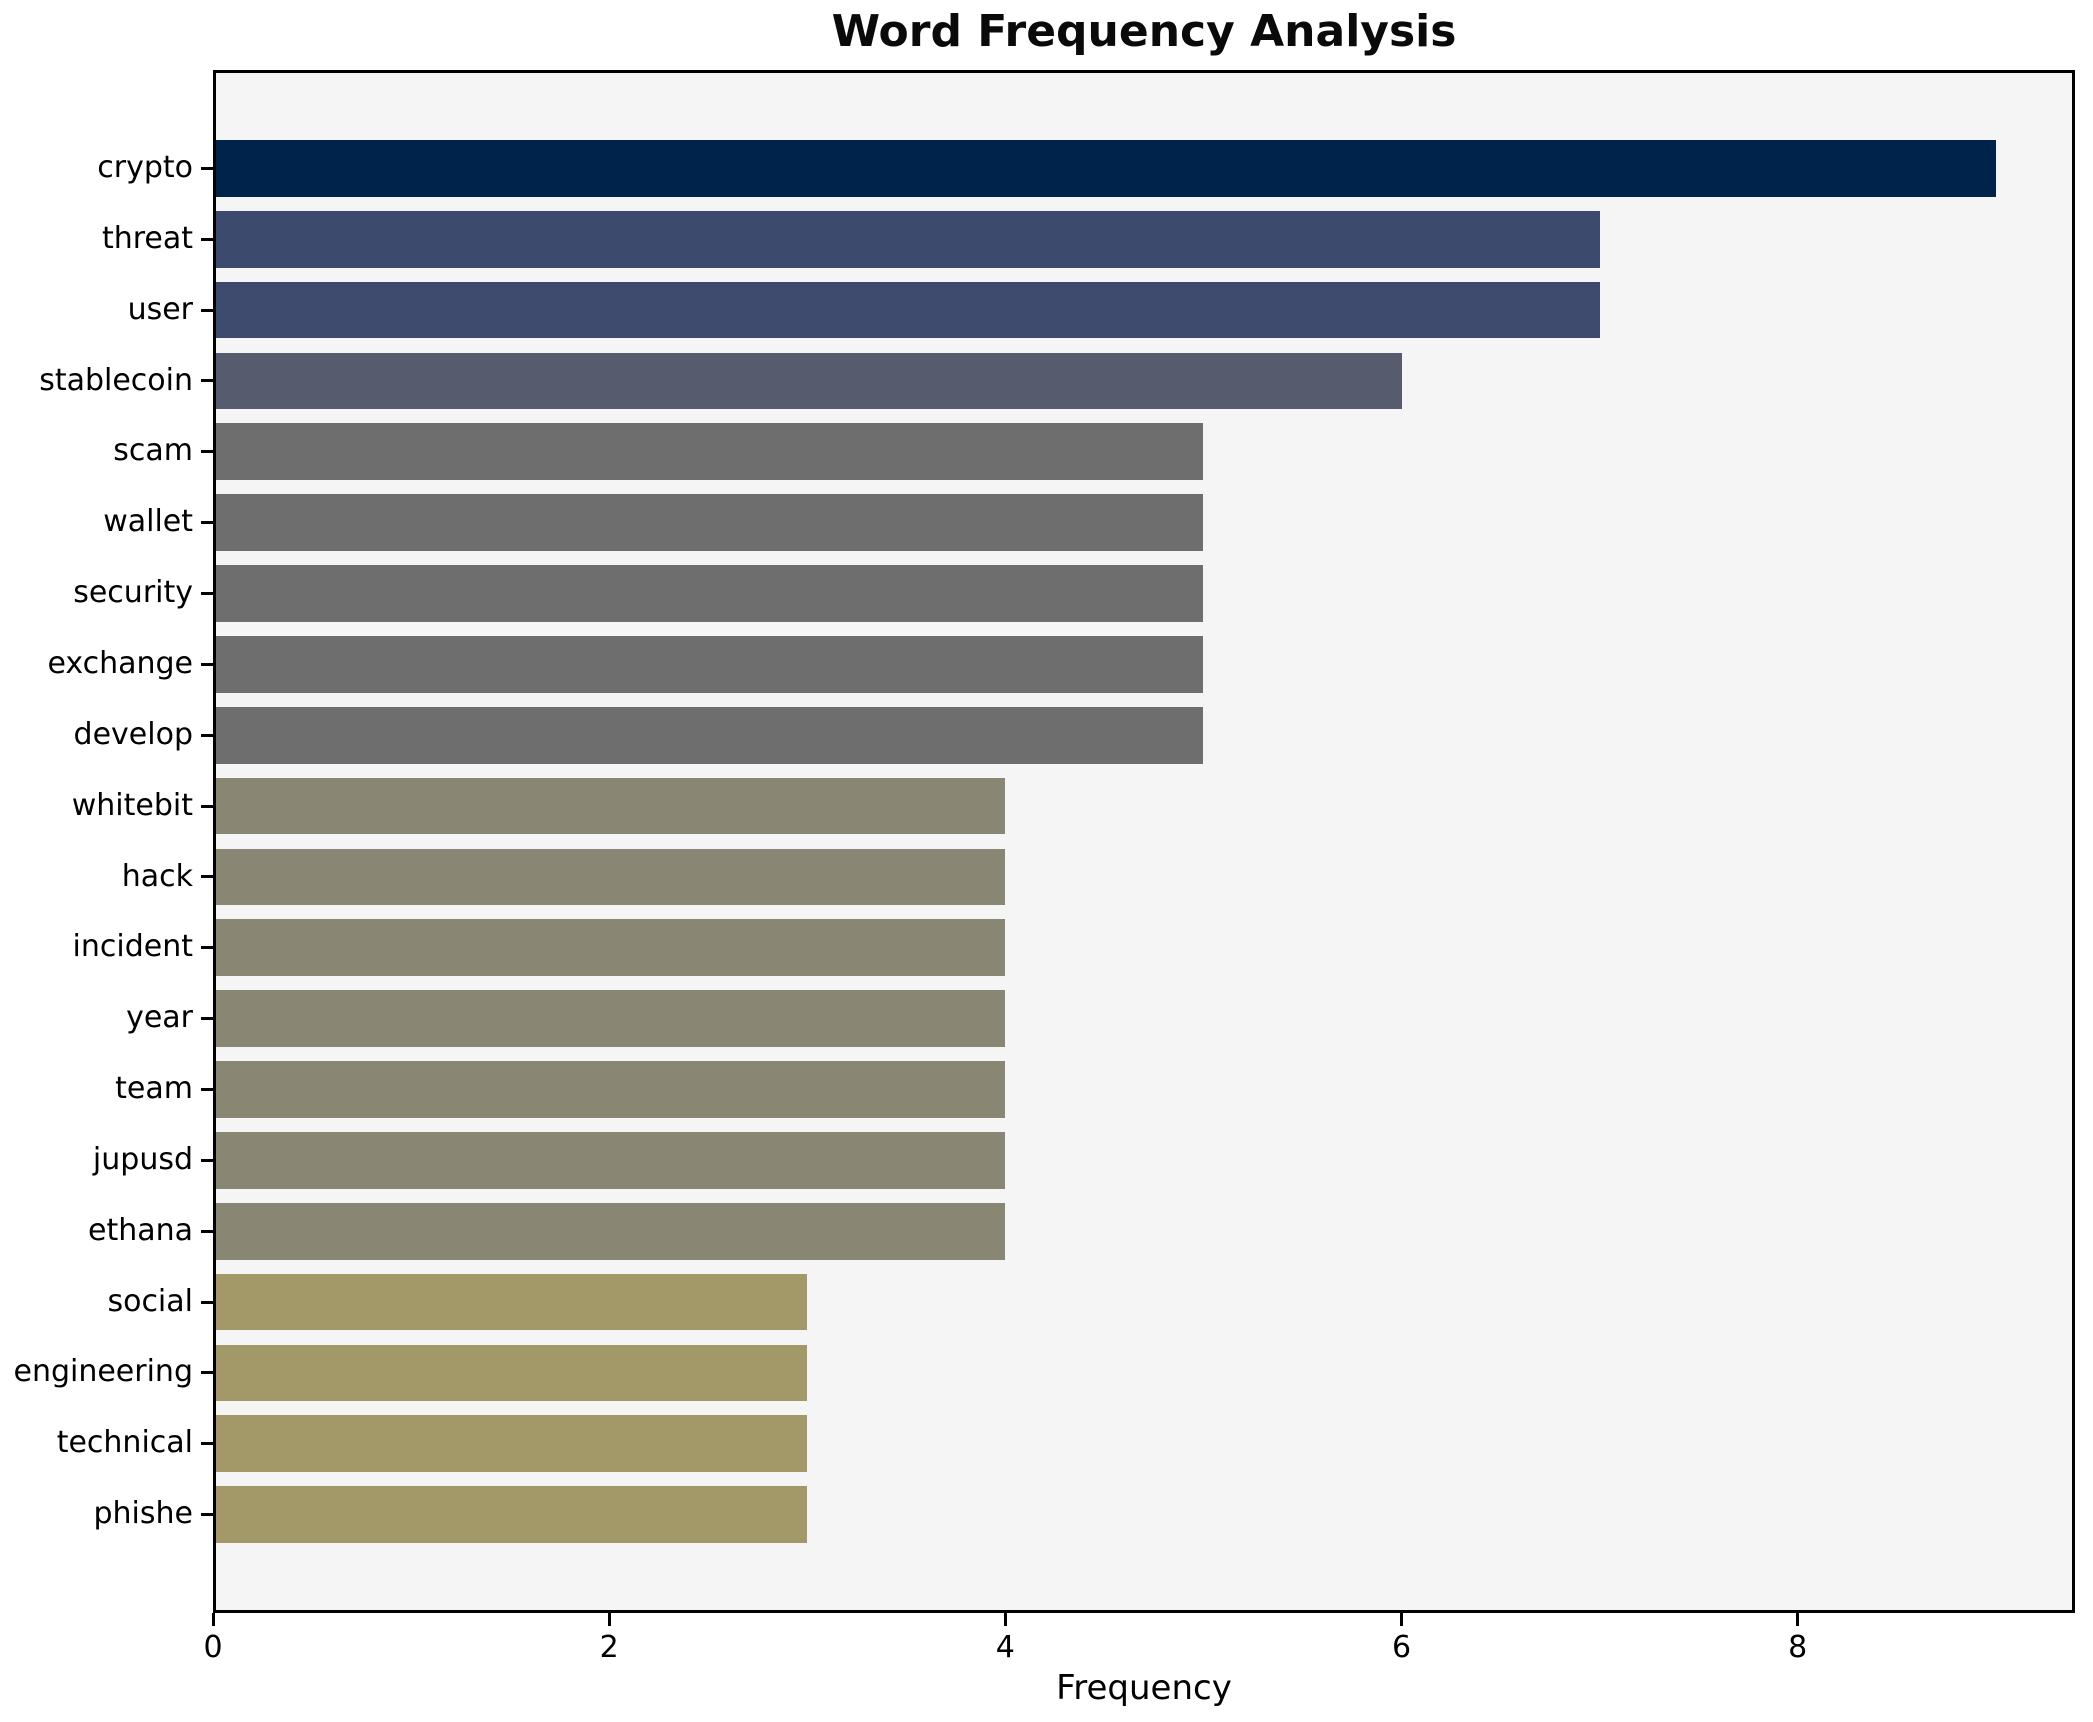  Describe the element at coordinates (150, 1301) in the screenshot. I see `y-tick-label-social: social` at that location.